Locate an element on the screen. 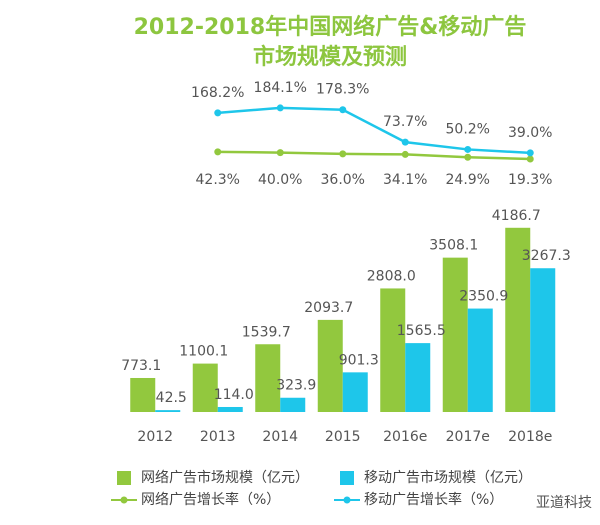 This screenshot has height=525, width=600. x-tick-label: 2015 is located at coordinates (343, 437).